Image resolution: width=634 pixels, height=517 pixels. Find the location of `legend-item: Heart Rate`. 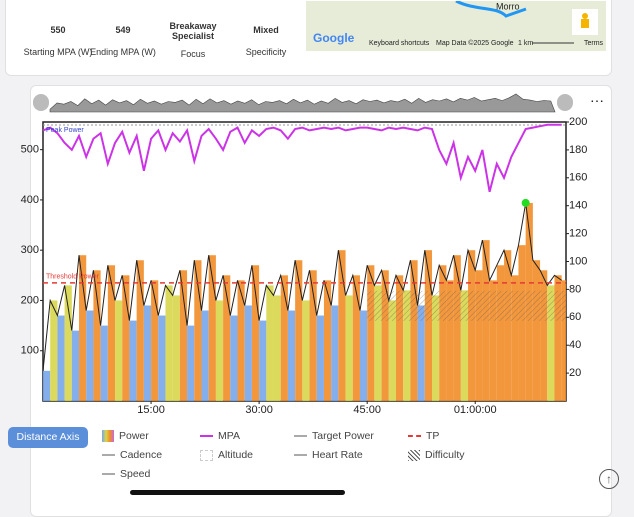

legend-item: Heart Rate is located at coordinates (328, 455).